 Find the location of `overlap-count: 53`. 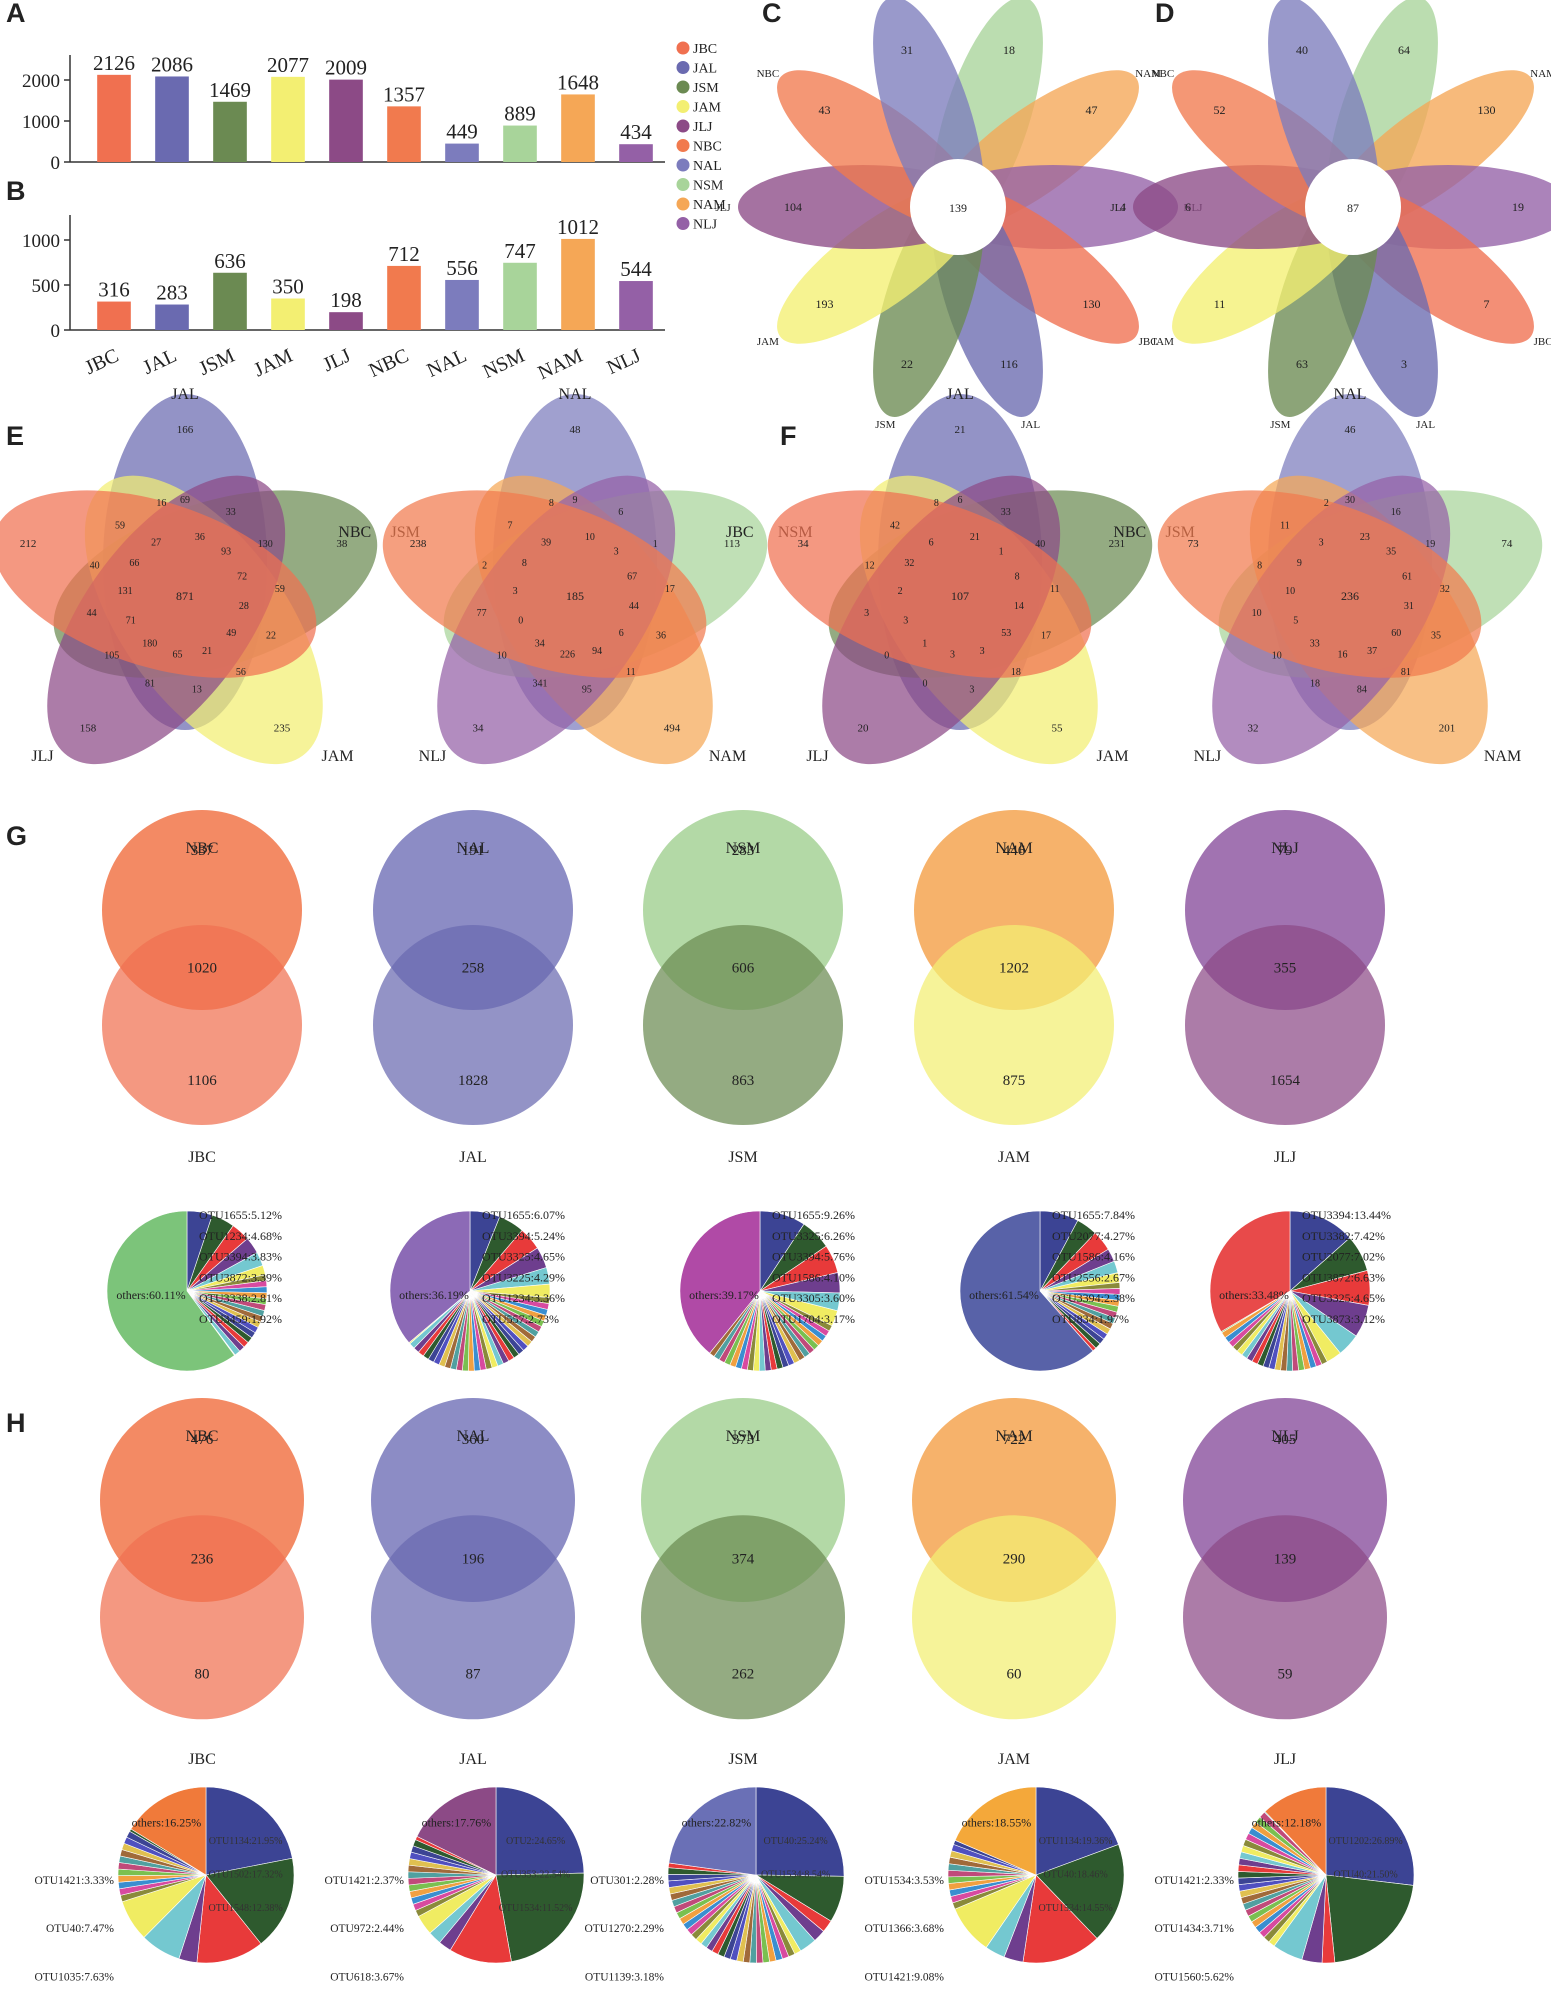

overlap-count: 53 is located at coordinates (1006, 633).